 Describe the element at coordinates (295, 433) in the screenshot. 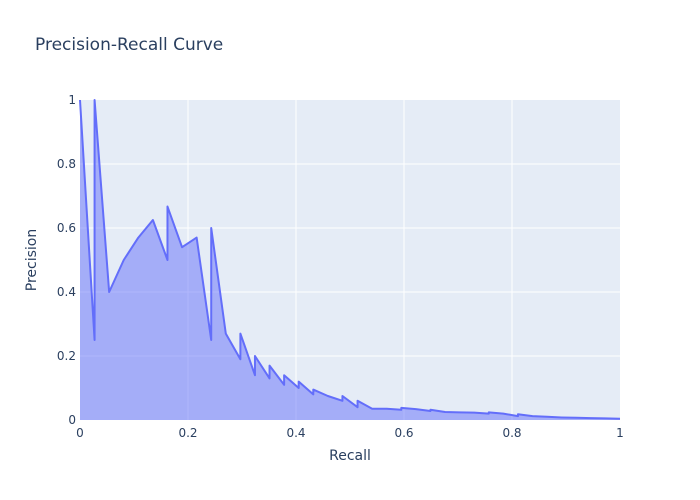

I see `x-tick-label: 0.4` at that location.